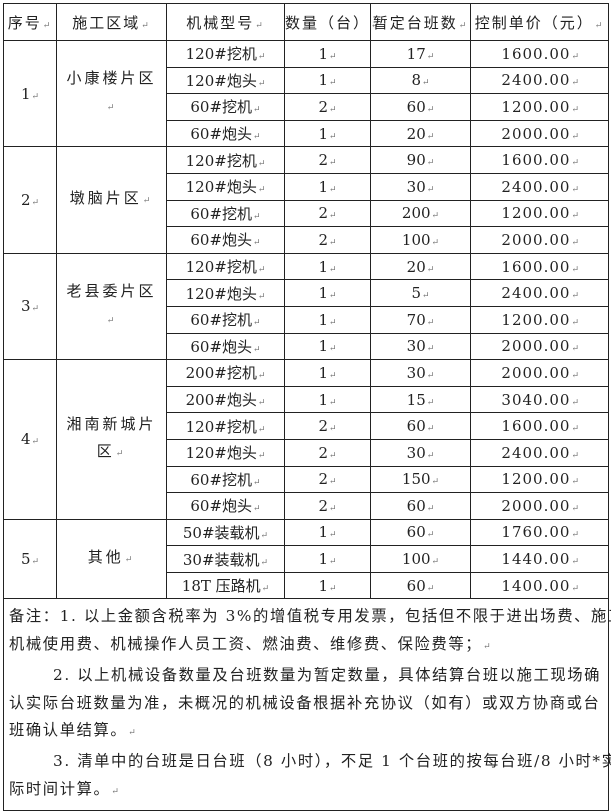  I want to click on note-line: 3. 清单中的台班是日台班（8 小时），不足 1 个台班的按每台班/8 小时*实, so click(310, 762).